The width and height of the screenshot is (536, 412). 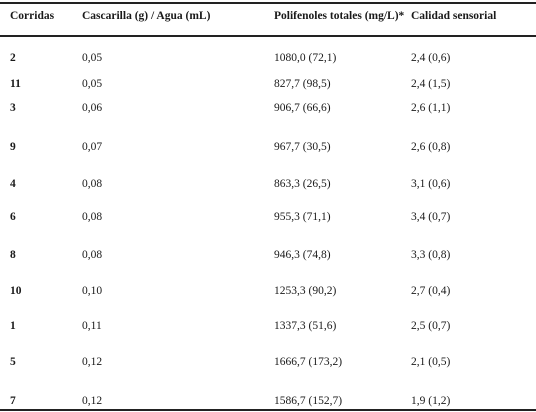 I want to click on row-corrida-cell: 8, so click(x=13, y=255).